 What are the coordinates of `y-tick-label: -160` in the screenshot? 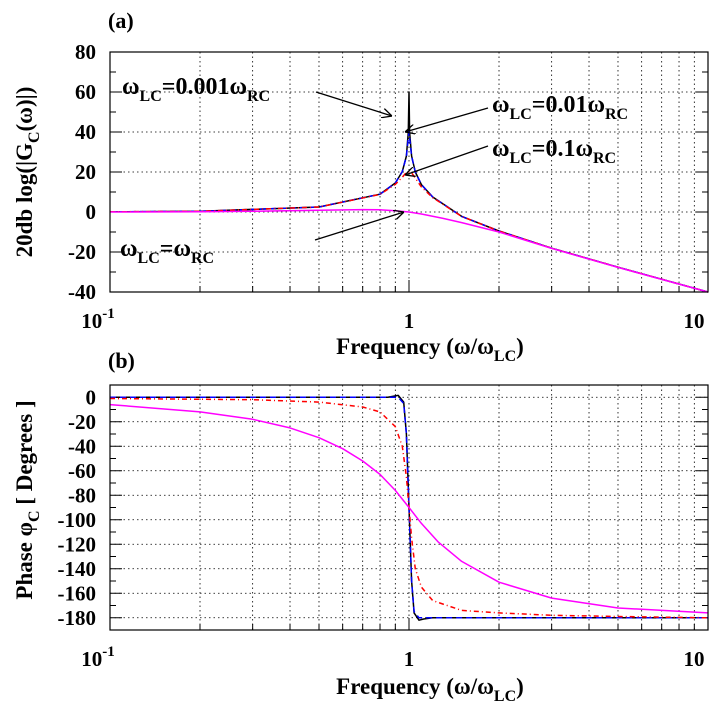 It's located at (77, 593).